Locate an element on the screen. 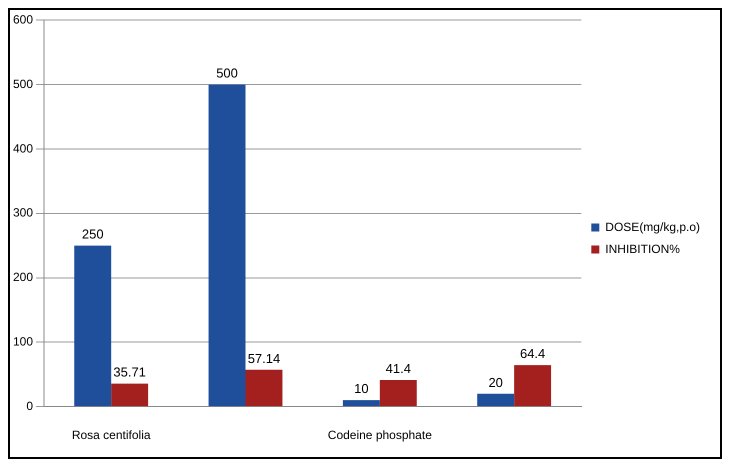 The width and height of the screenshot is (732, 469). y-tick-label: 500 is located at coordinates (23, 83).